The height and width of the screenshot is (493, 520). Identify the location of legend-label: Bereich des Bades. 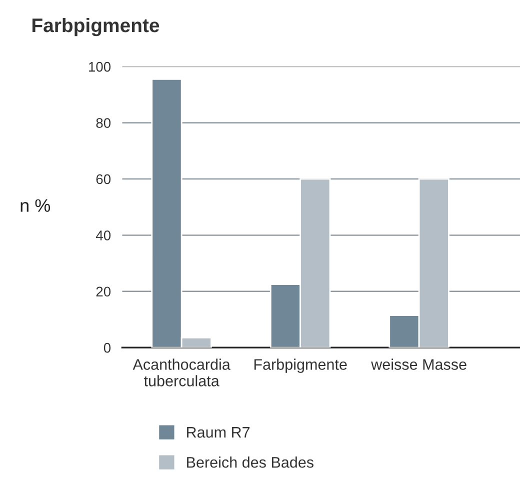
(250, 462).